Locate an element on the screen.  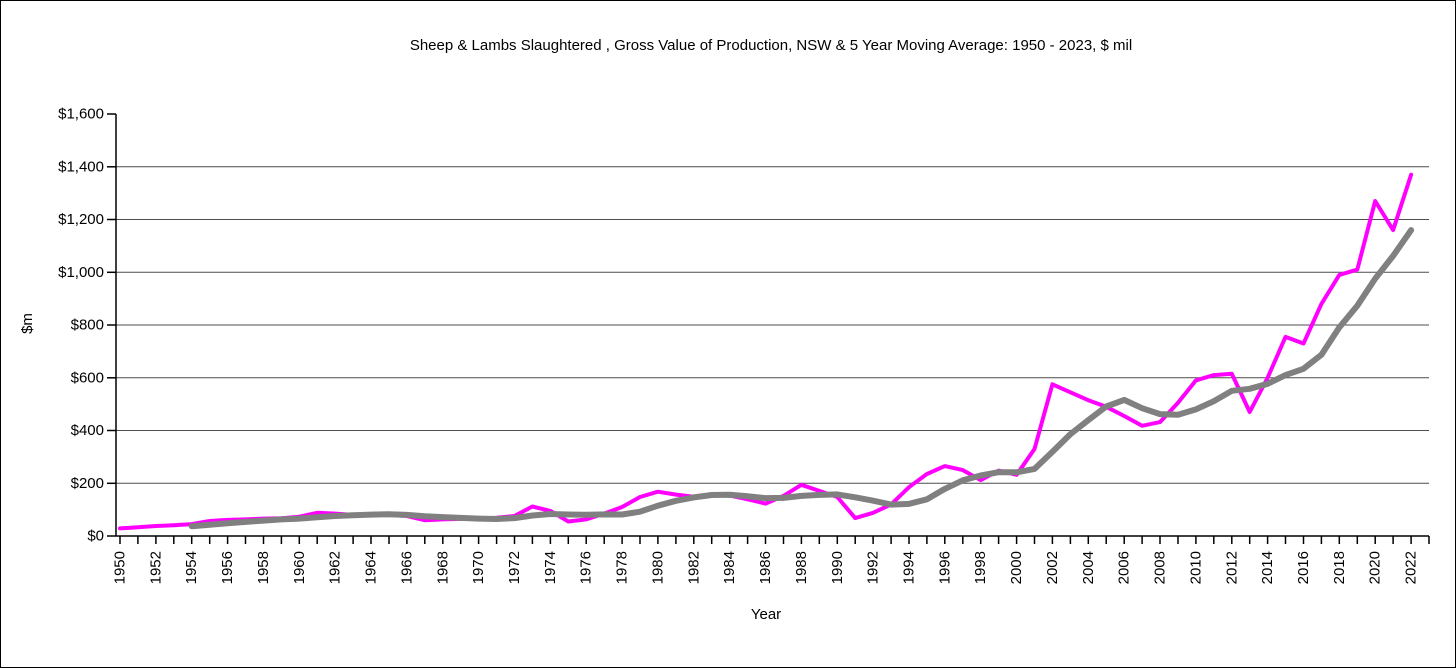
x-tick-label: 1956 is located at coordinates (227, 567).